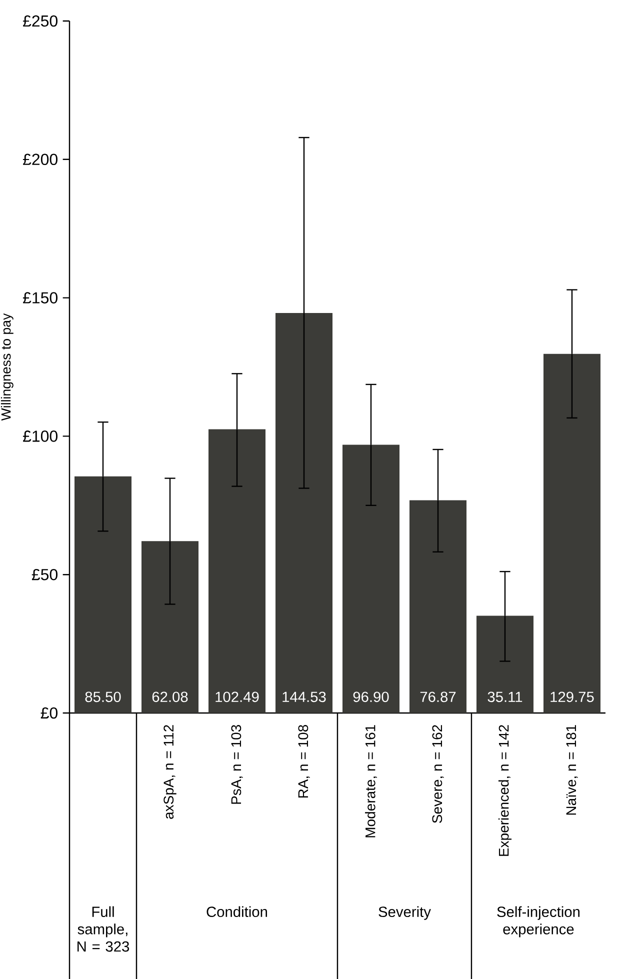 Image resolution: width=639 pixels, height=979 pixels. What do you see at coordinates (404, 913) in the screenshot?
I see `text: Severity` at bounding box center [404, 913].